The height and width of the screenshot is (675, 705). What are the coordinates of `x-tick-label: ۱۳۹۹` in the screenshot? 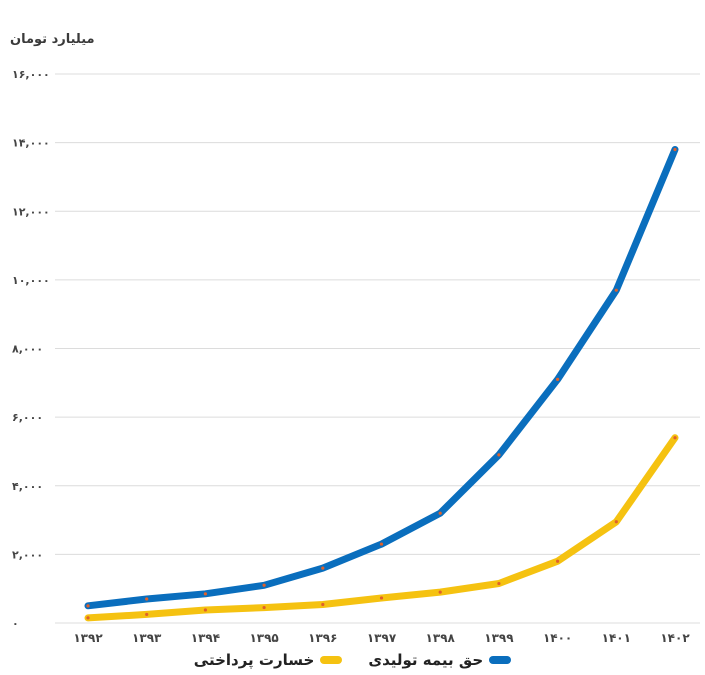 It's located at (499, 638).